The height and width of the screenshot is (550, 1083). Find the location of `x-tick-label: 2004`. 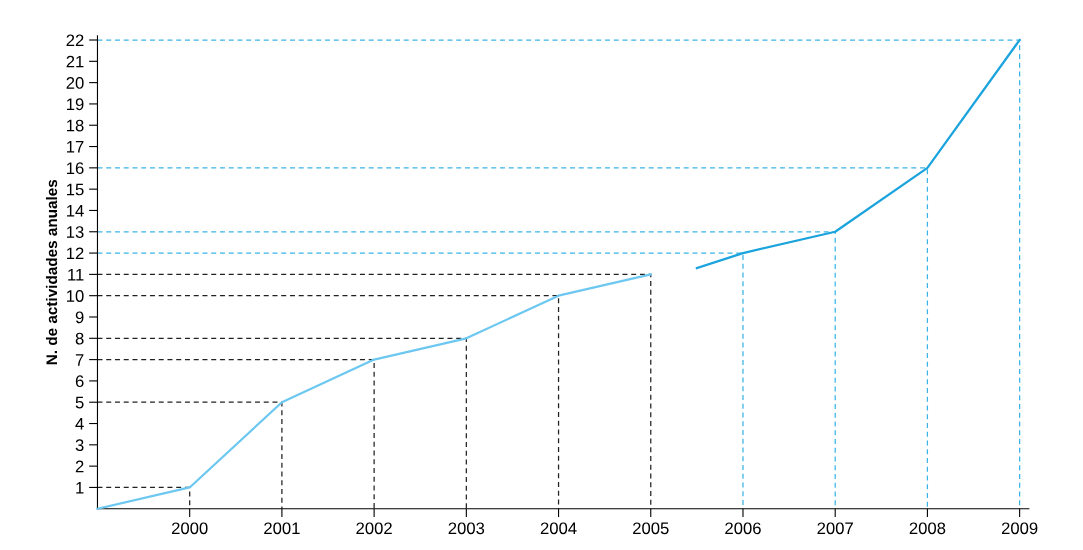

x-tick-label: 2004 is located at coordinates (558, 528).